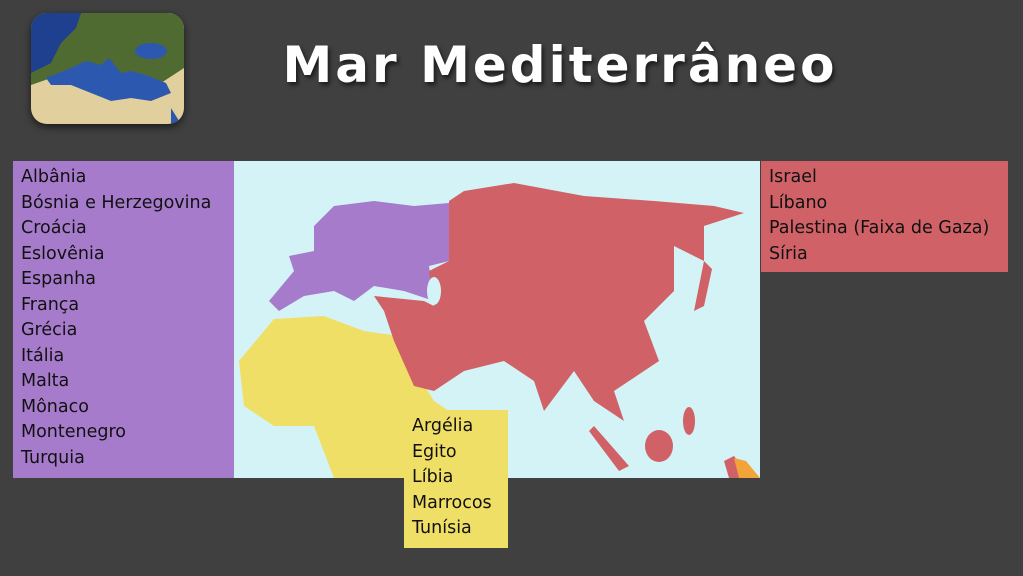 This screenshot has height=576, width=1023. I want to click on list-item: Albânia, so click(54, 177).